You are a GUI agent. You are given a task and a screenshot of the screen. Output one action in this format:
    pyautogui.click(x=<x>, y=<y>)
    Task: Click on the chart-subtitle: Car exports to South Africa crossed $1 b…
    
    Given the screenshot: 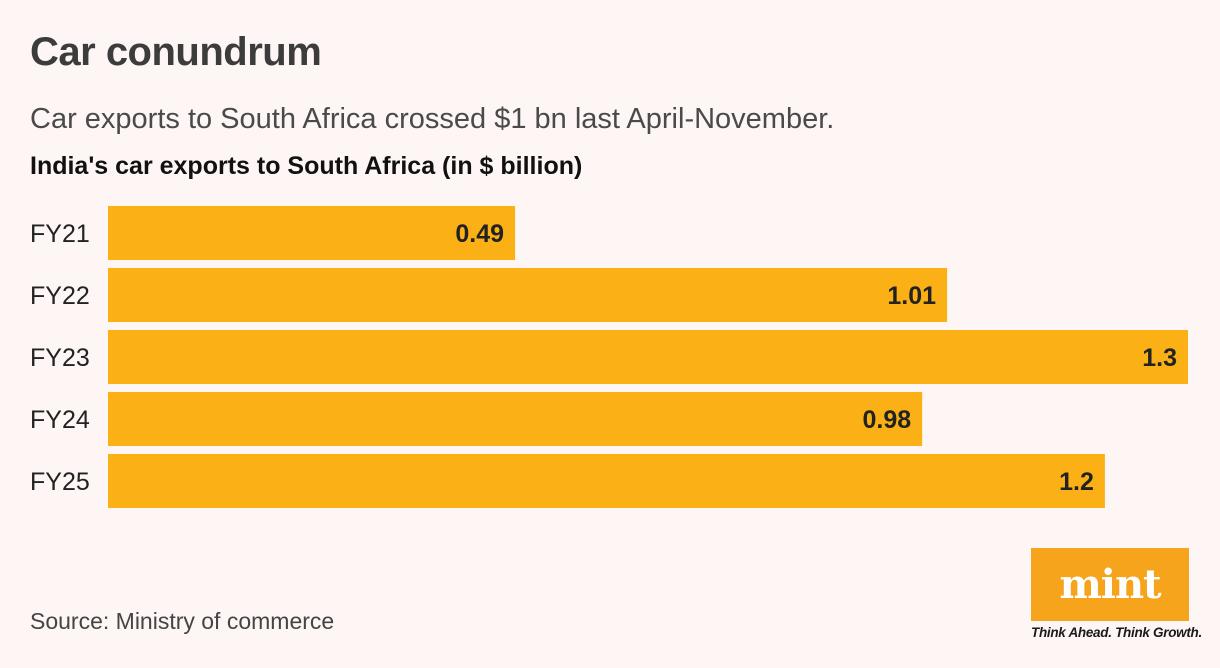 What is the action you would take?
    pyautogui.click(x=432, y=119)
    